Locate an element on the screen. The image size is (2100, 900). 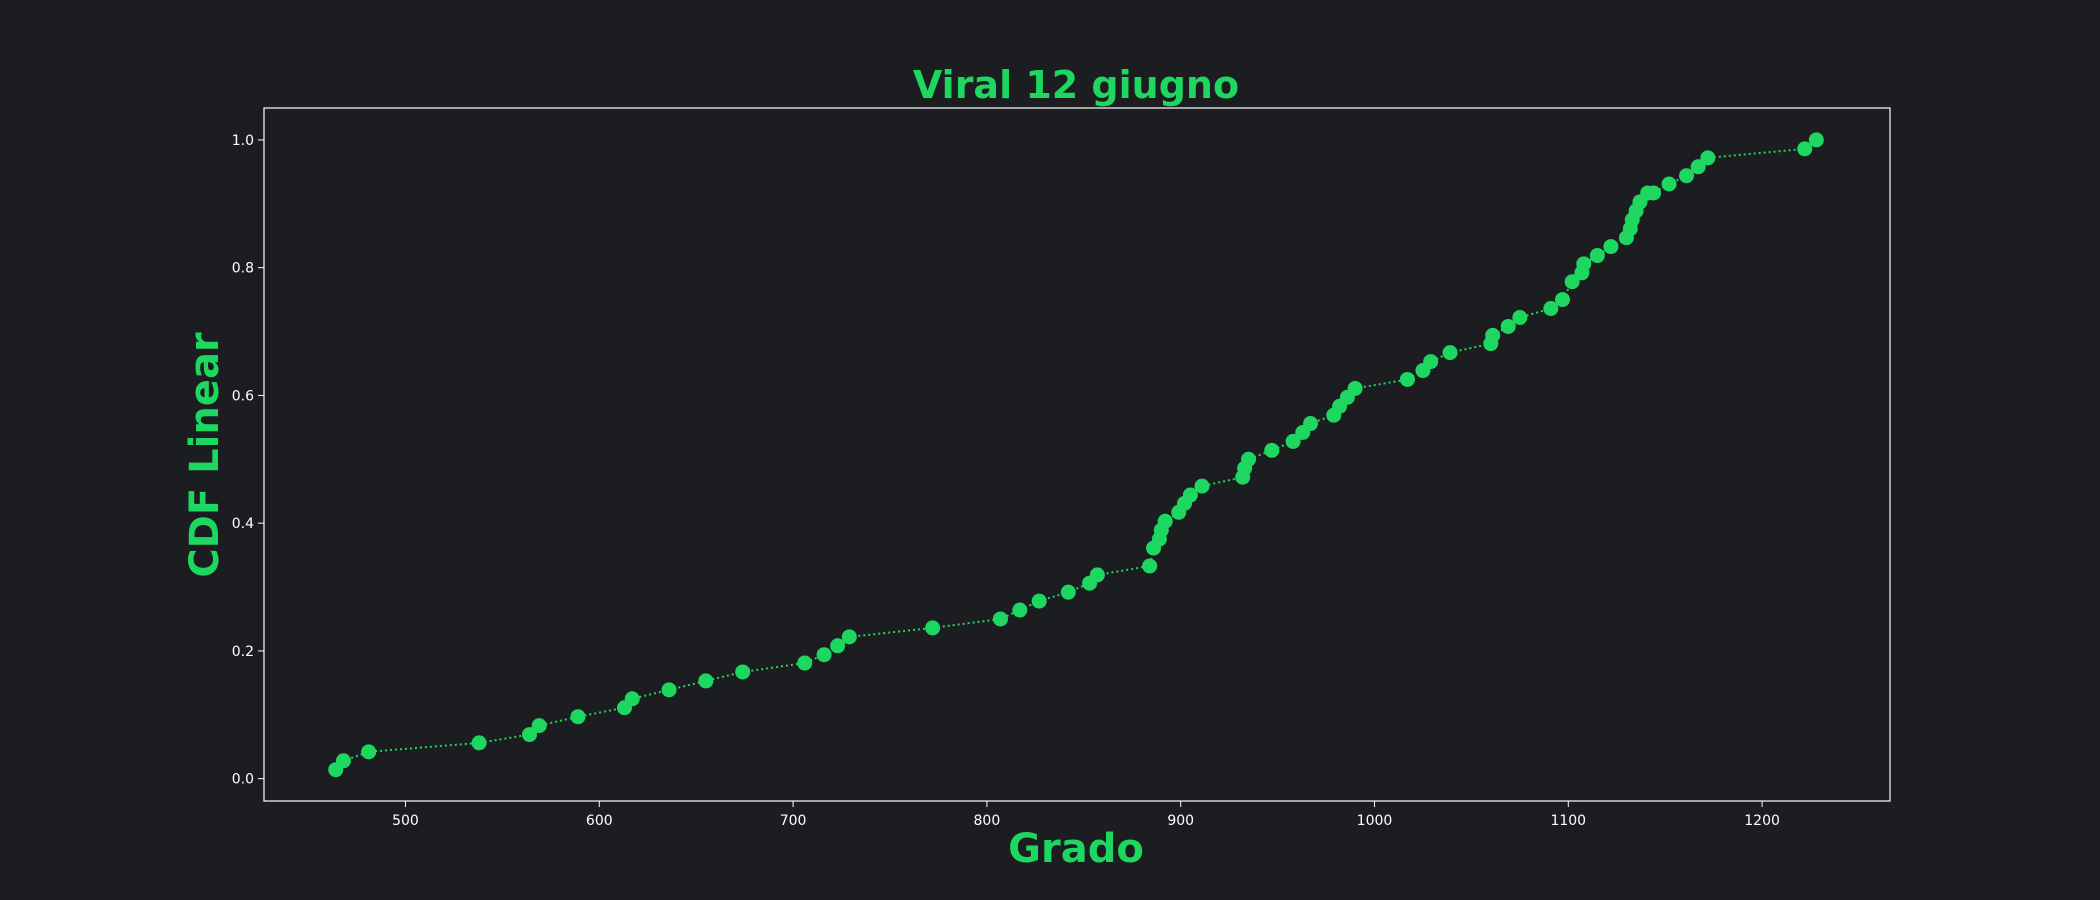
x-tick-label: 900 is located at coordinates (1180, 821).